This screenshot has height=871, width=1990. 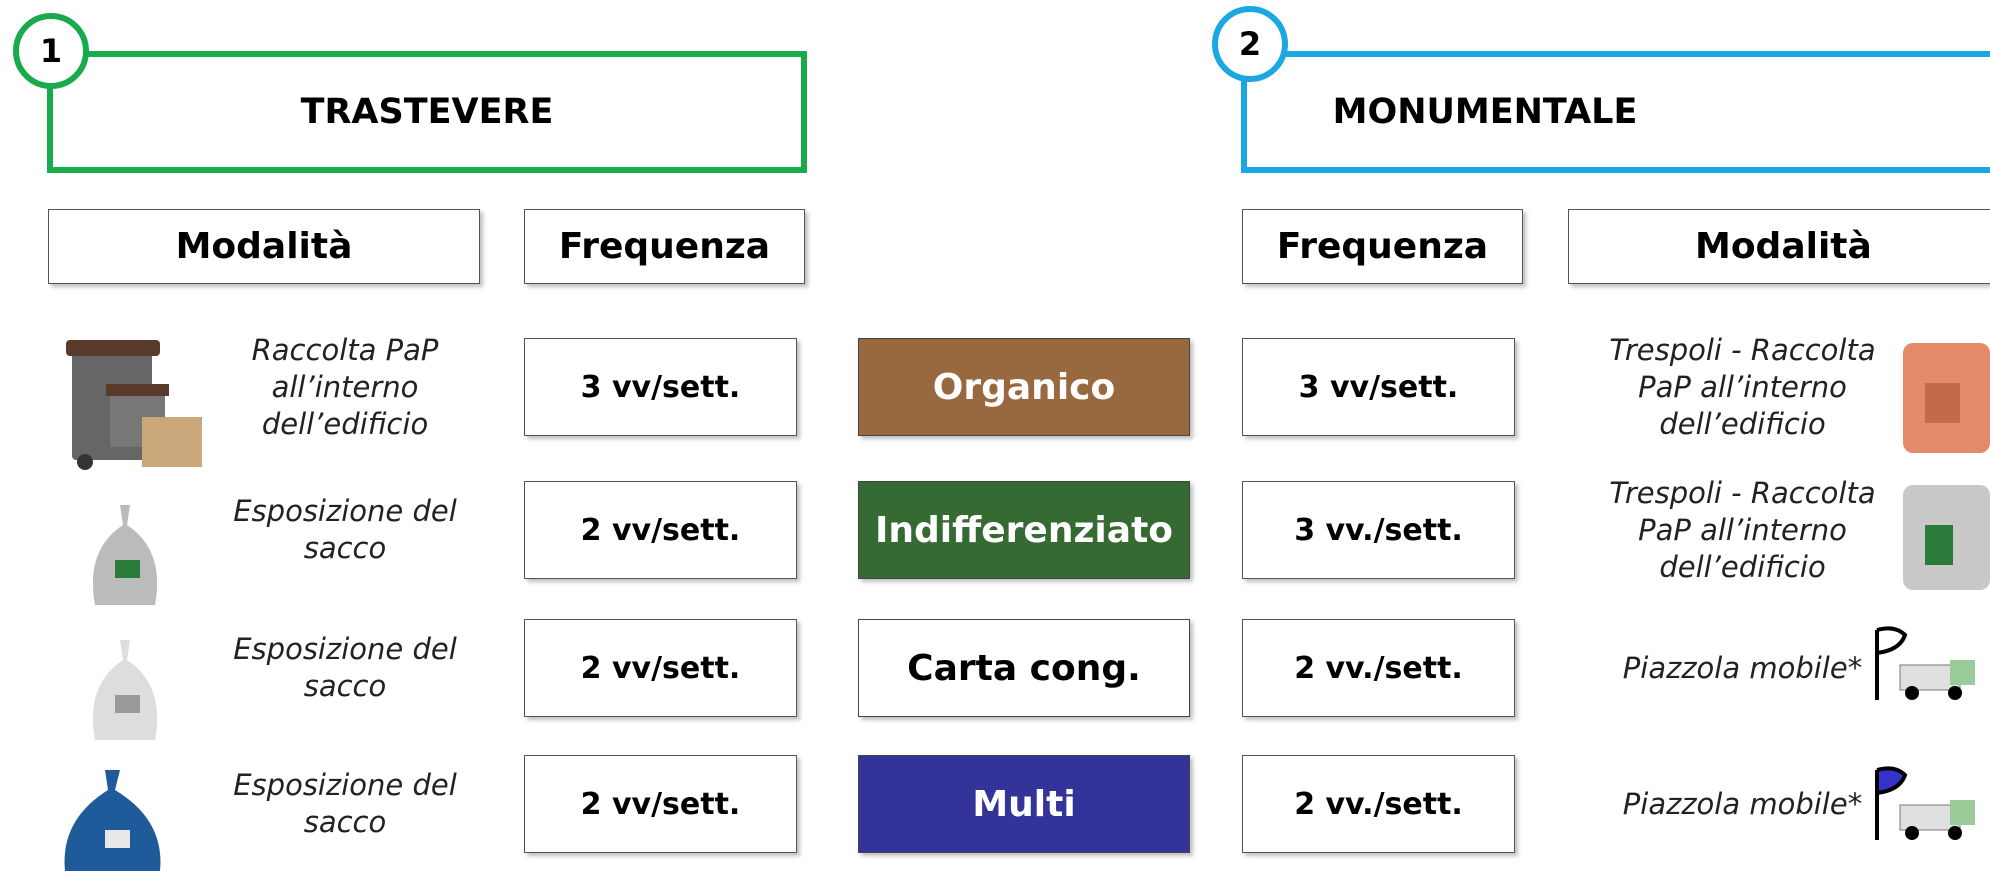 I want to click on zone-name: TRASTEVERE, so click(x=427, y=112).